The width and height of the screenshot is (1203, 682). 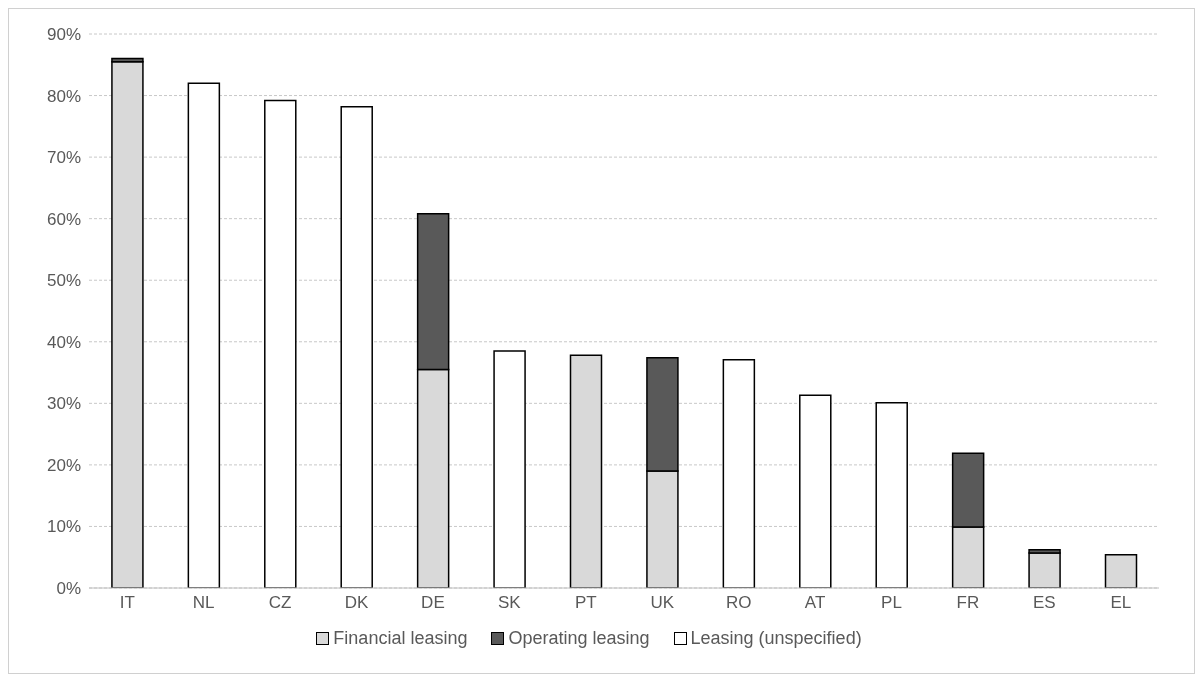 What do you see at coordinates (63, 158) in the screenshot?
I see `y-tick-label: 70%` at bounding box center [63, 158].